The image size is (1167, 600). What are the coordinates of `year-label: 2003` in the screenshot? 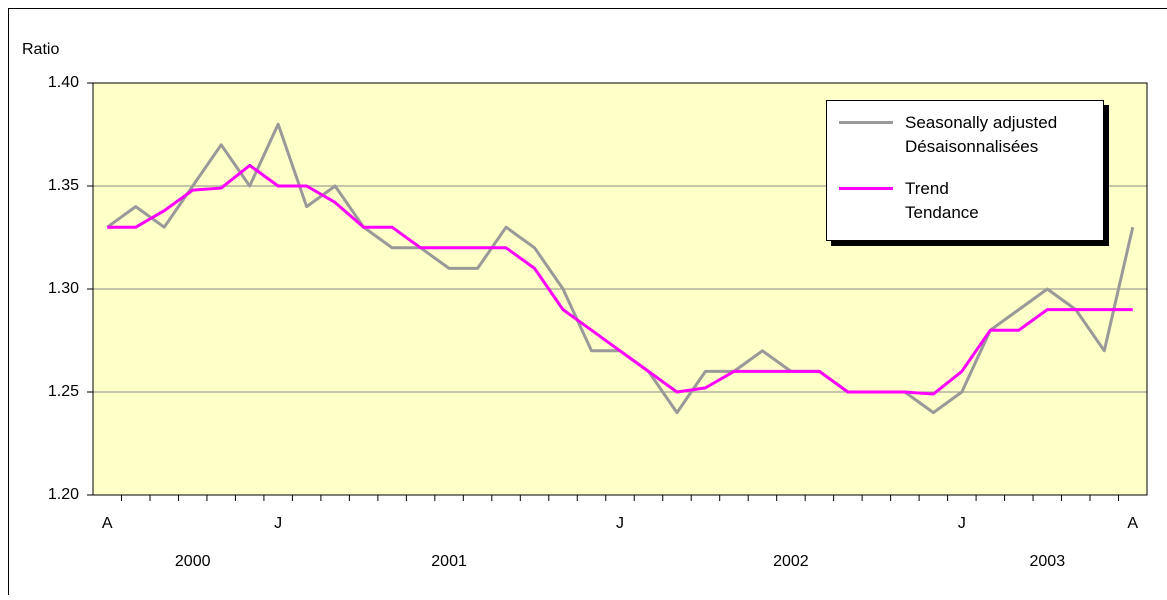 It's located at (1048, 561).